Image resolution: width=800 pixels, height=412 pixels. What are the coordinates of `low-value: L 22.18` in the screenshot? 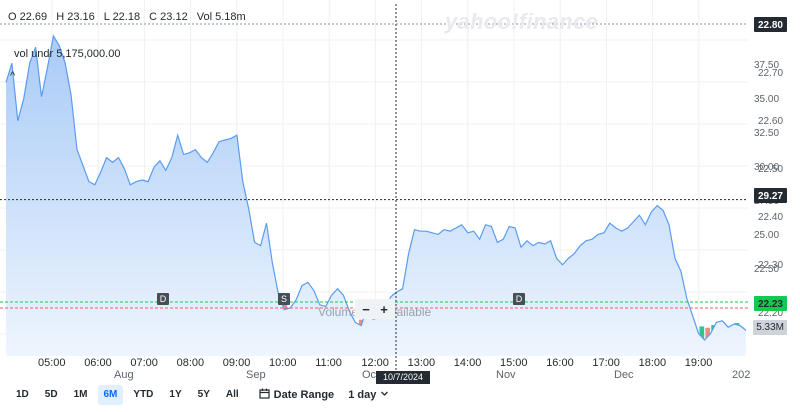 It's located at (122, 17).